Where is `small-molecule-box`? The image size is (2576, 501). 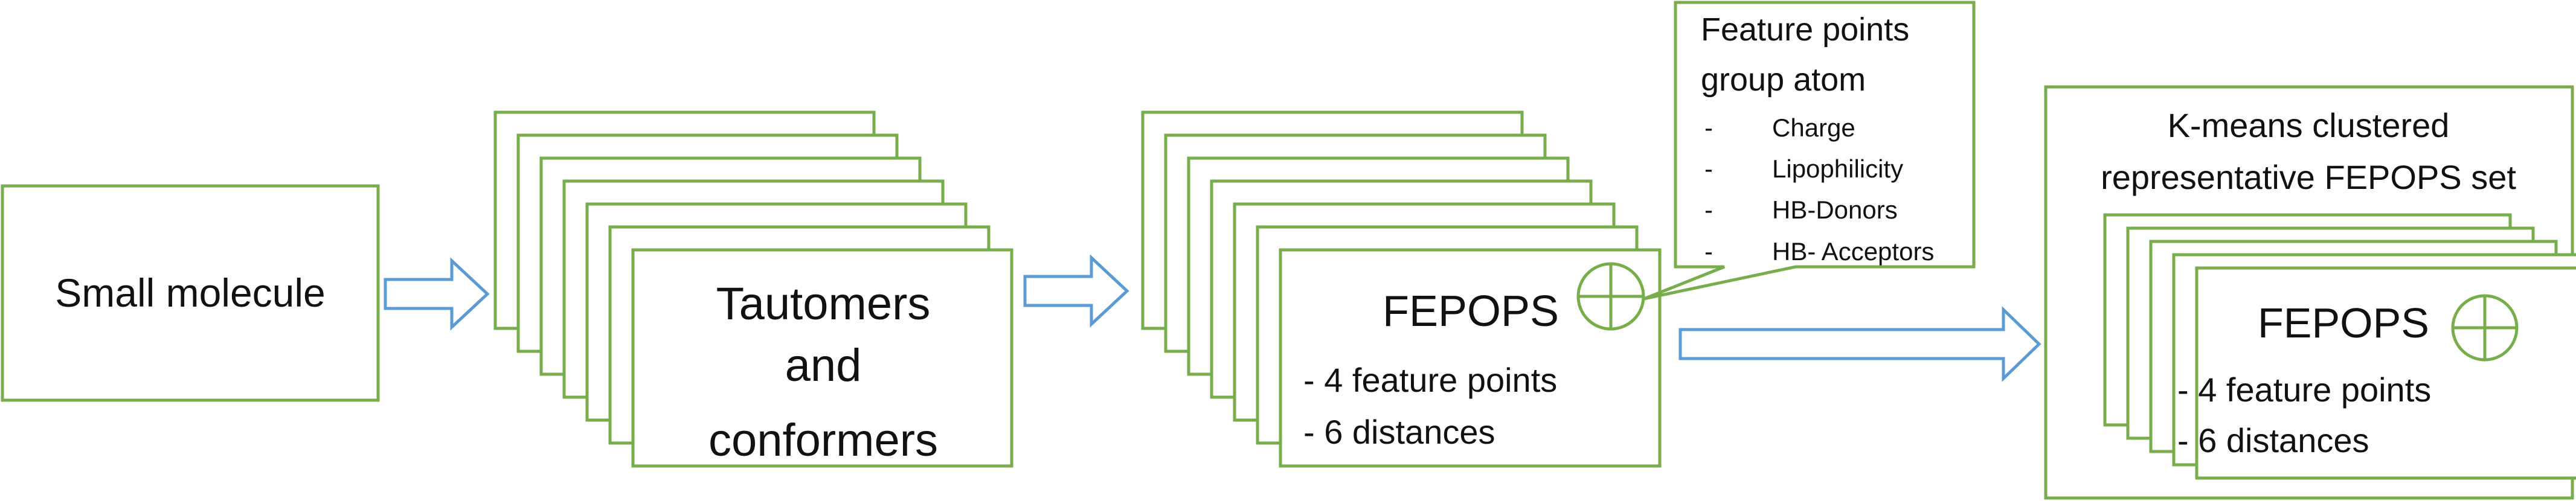
small-molecule-box is located at coordinates (190, 293).